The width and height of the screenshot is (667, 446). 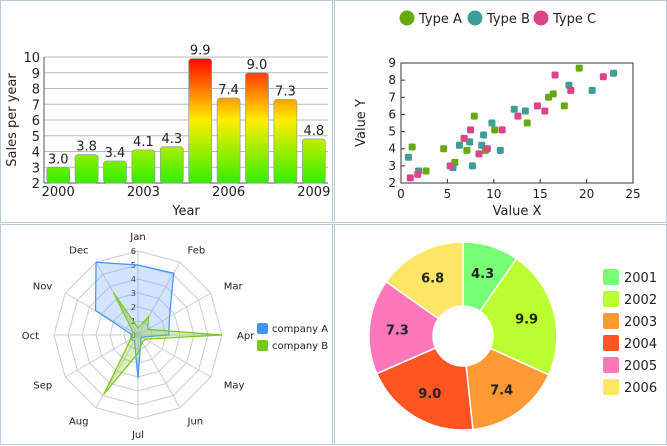 I want to click on radar-axis-label: Dec, so click(x=78, y=250).